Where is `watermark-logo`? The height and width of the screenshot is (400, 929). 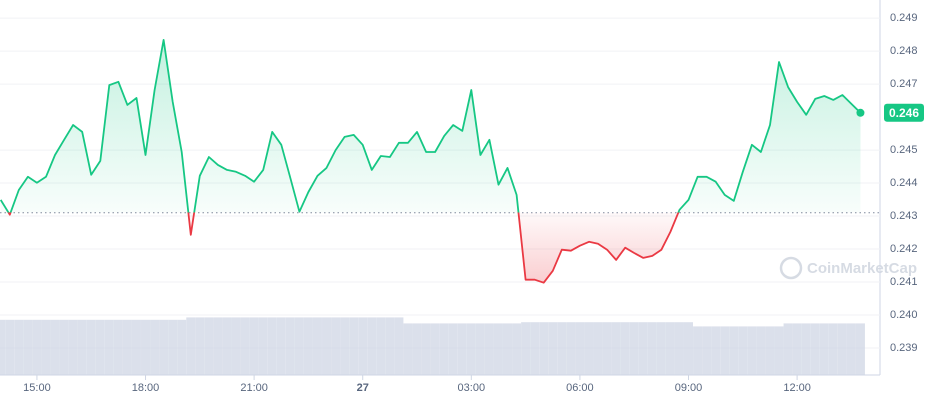 watermark-logo is located at coordinates (791, 268).